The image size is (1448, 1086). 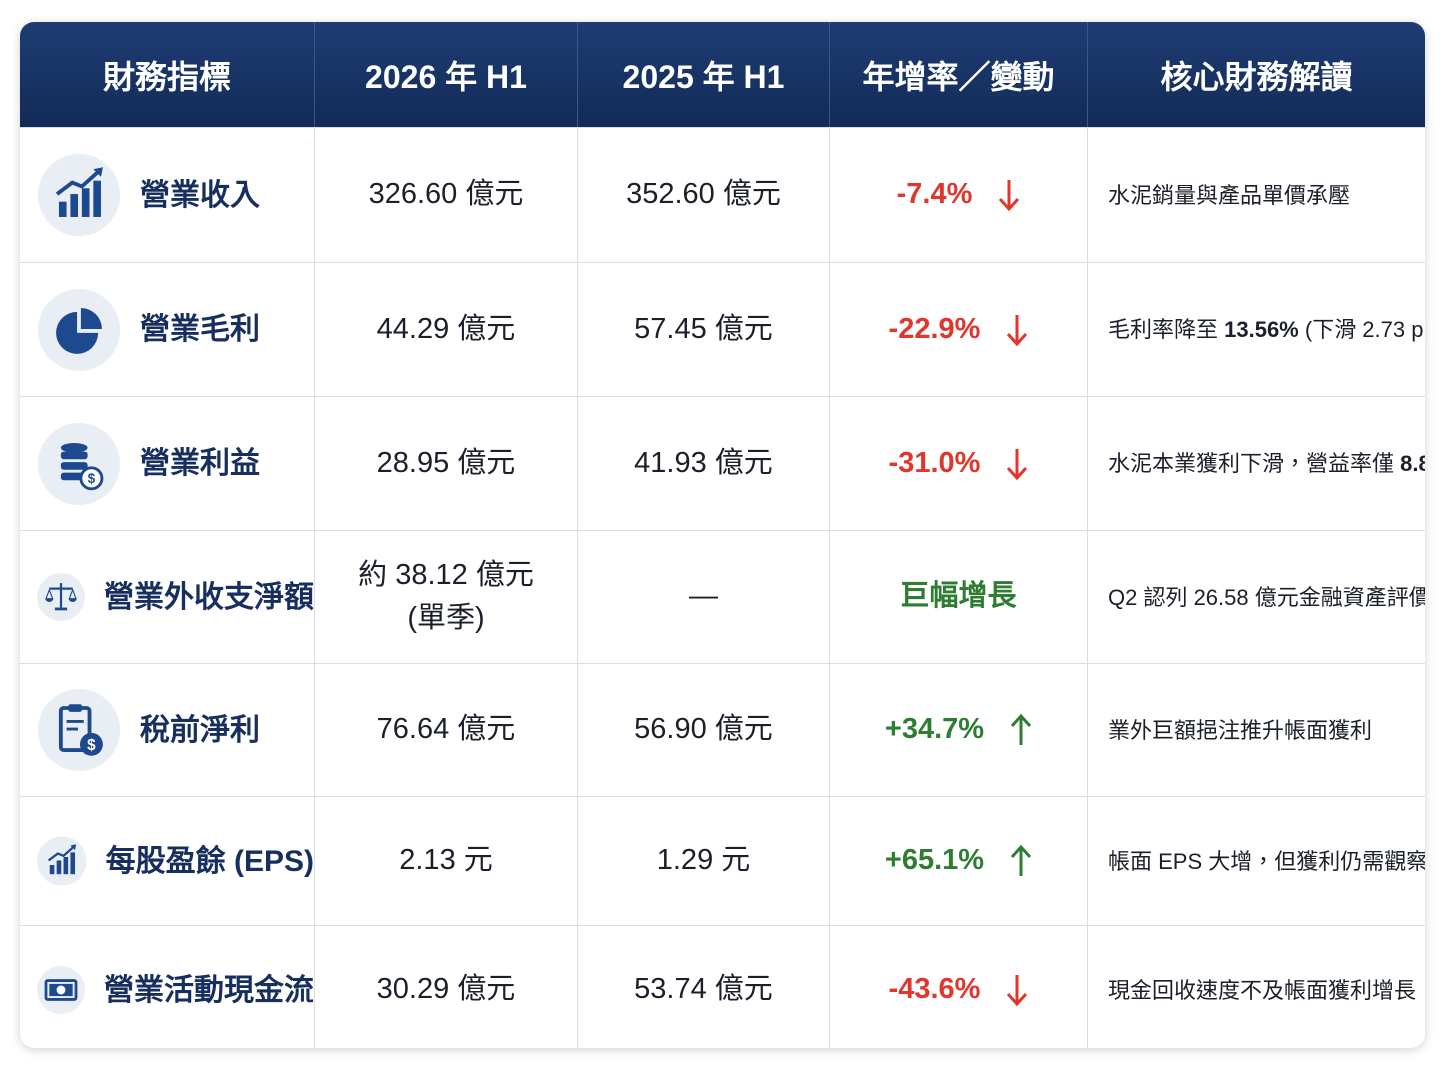 I want to click on note-text: Q2 認列 26.58 億元金融資產評價利益, so click(x=1266, y=597).